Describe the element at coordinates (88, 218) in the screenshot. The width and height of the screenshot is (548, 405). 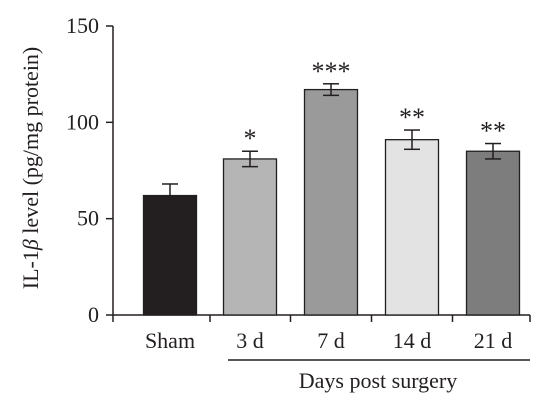
I see `y-tick-label: 50` at that location.